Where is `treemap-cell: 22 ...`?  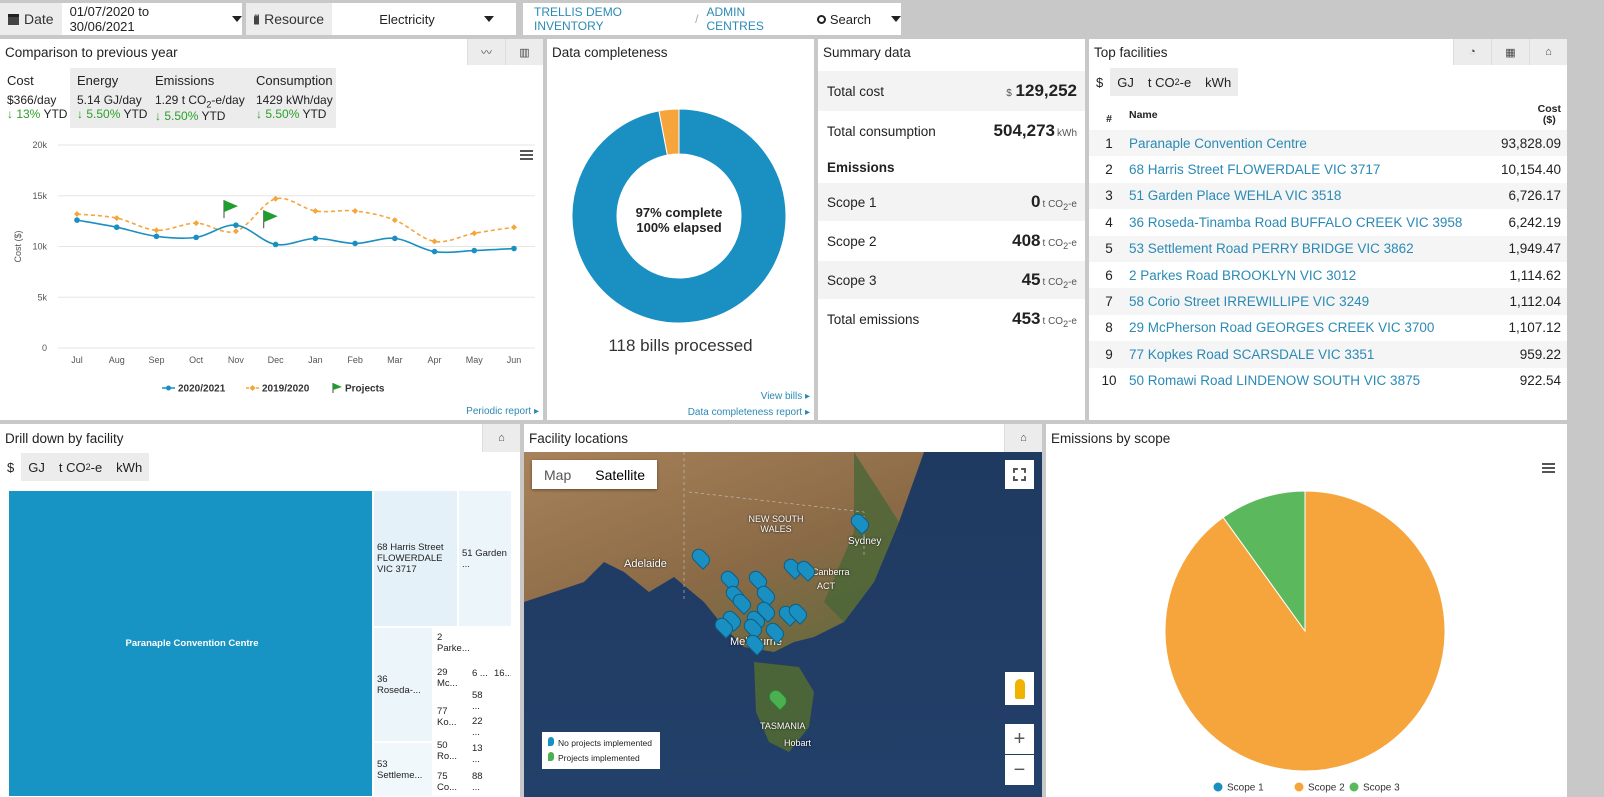
treemap-cell: 22 ... is located at coordinates (479, 727).